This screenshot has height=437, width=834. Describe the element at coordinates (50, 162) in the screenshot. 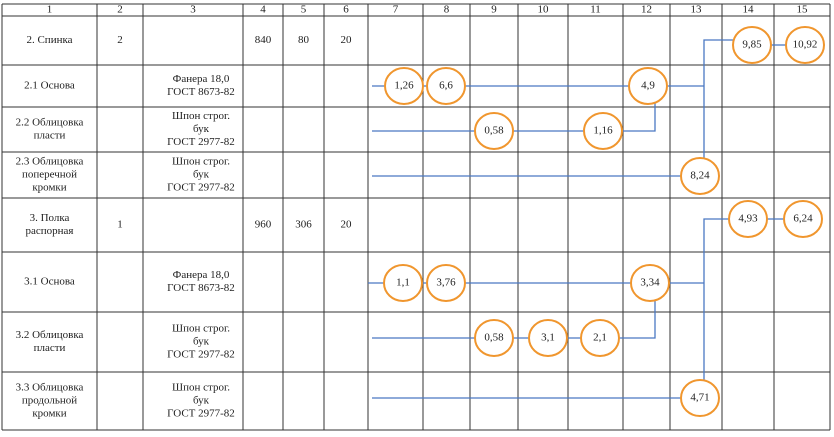

I see `cell-text: 2.3 Облицовка` at that location.